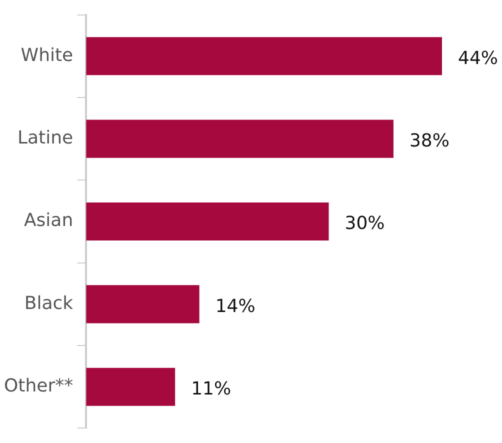 This screenshot has width=502, height=443. I want to click on data-label: 11%, so click(211, 389).